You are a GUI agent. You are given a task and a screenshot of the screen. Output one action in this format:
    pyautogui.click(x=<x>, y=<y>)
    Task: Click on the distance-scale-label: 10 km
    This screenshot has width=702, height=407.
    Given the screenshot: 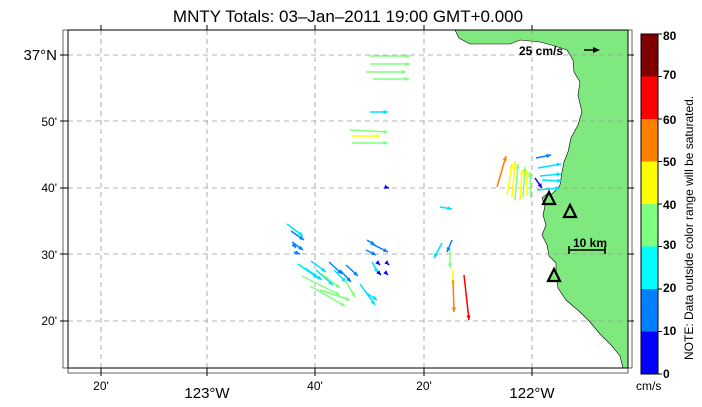 What is the action you would take?
    pyautogui.click(x=590, y=243)
    